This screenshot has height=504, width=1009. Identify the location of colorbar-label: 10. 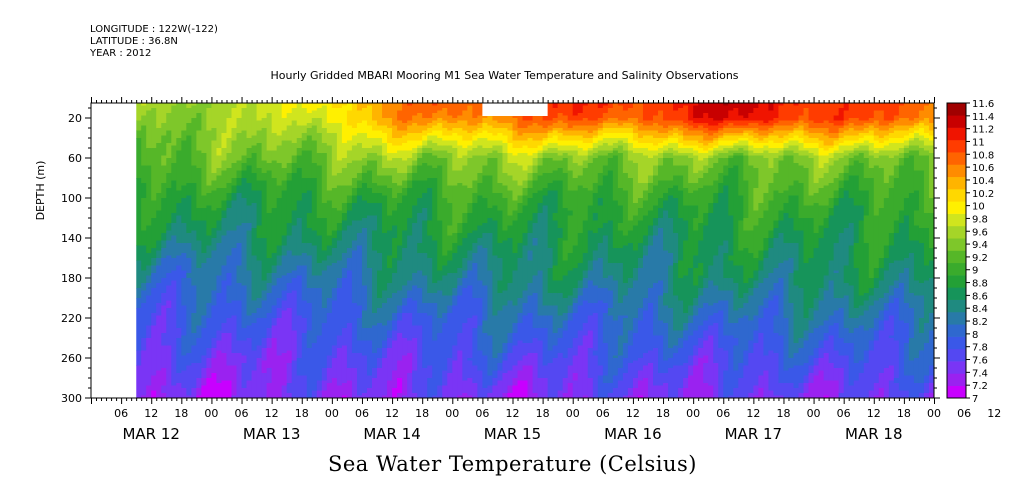
(978, 207).